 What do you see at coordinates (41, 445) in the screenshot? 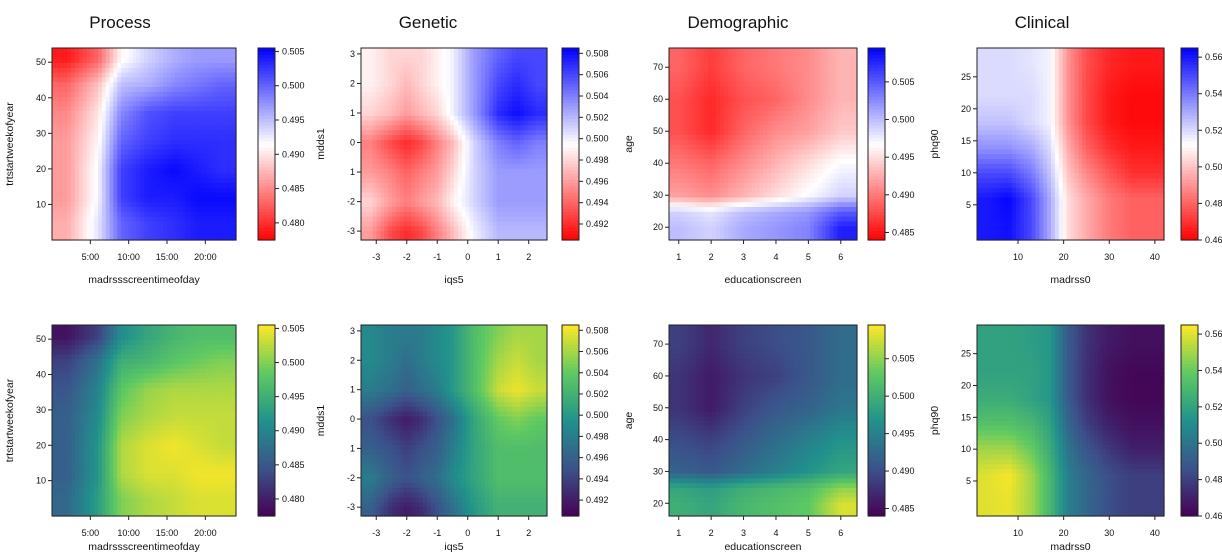
I see `y-tick-label: 20` at bounding box center [41, 445].